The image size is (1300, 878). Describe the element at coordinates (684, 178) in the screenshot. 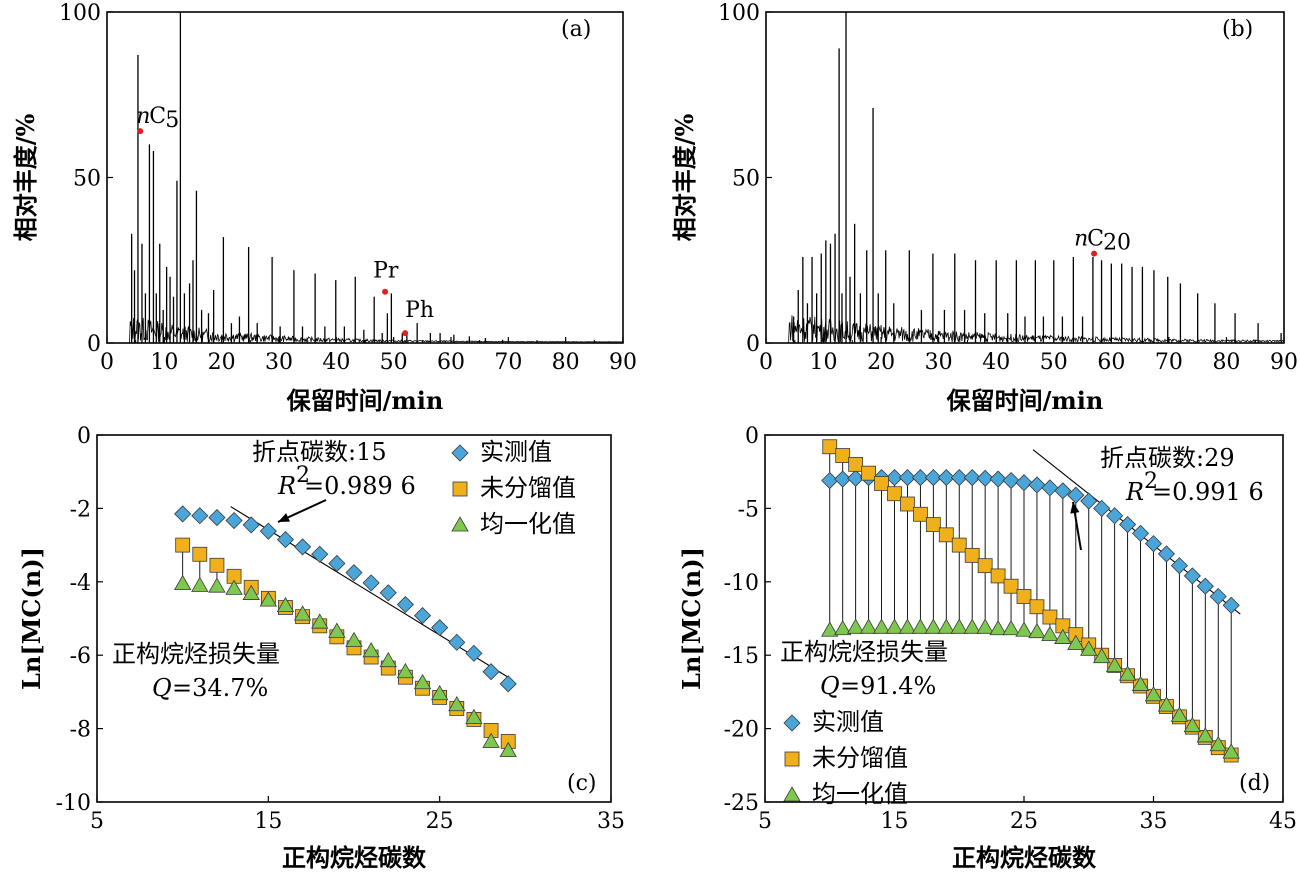

I see `y-axis-title: 相对丰度/%` at that location.